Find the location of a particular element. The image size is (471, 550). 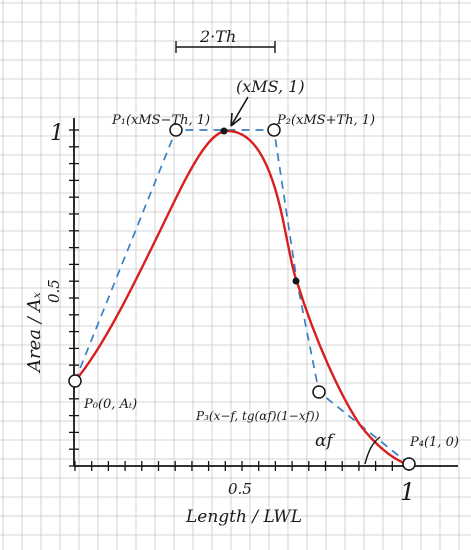

label-p2: P₂(xMS+Th, 1) is located at coordinates (325, 120).